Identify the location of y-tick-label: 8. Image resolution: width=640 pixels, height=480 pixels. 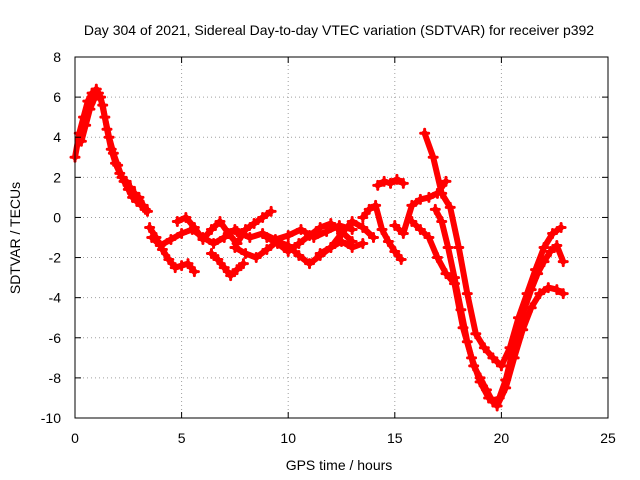
(57, 57).